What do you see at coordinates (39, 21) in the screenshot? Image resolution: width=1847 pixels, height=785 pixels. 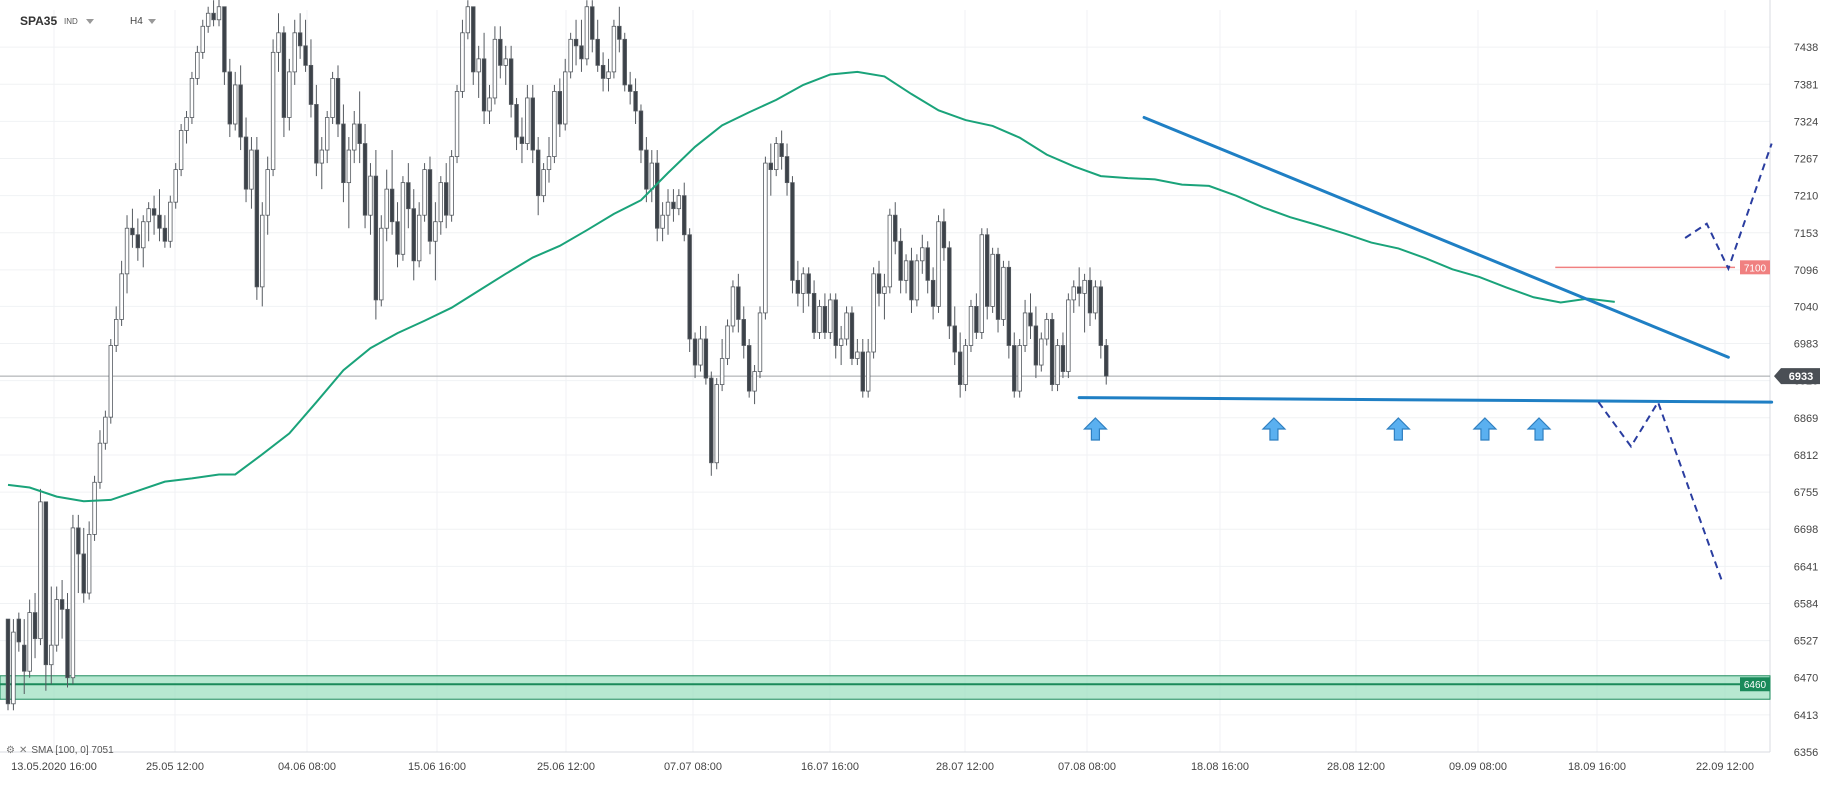 I see `symbol-label: SPA35` at bounding box center [39, 21].